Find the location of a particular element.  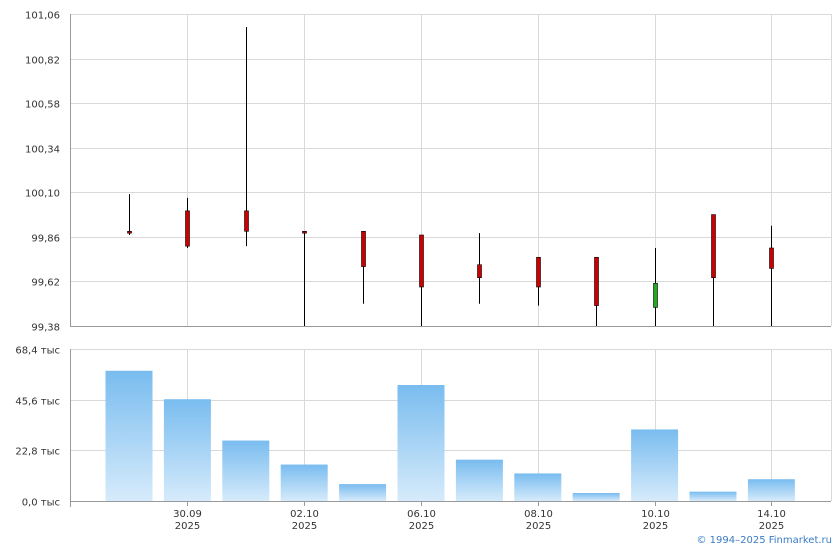

volume-tick-label: 68,4 тыс is located at coordinates (37, 351).